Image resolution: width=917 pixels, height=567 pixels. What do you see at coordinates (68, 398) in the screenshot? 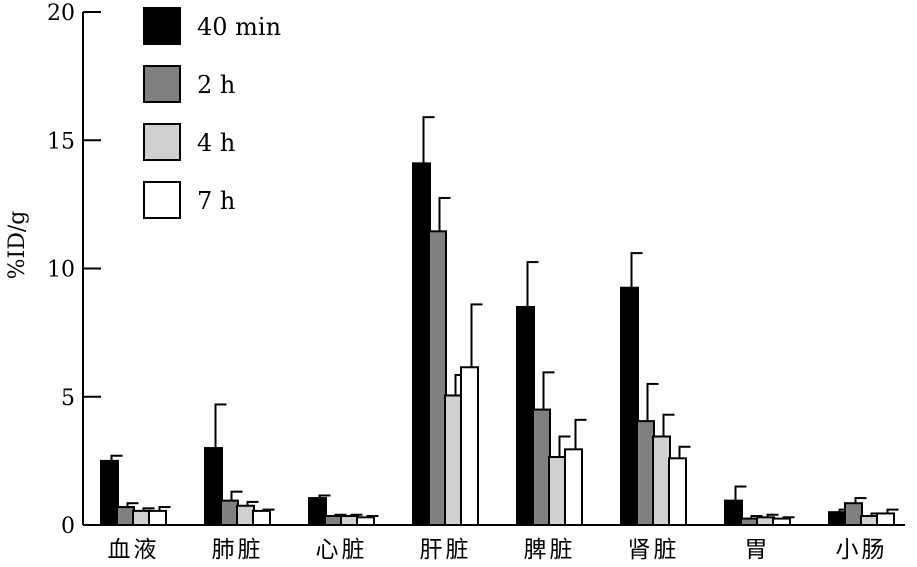
I see `y-tick-label: 5` at bounding box center [68, 398].